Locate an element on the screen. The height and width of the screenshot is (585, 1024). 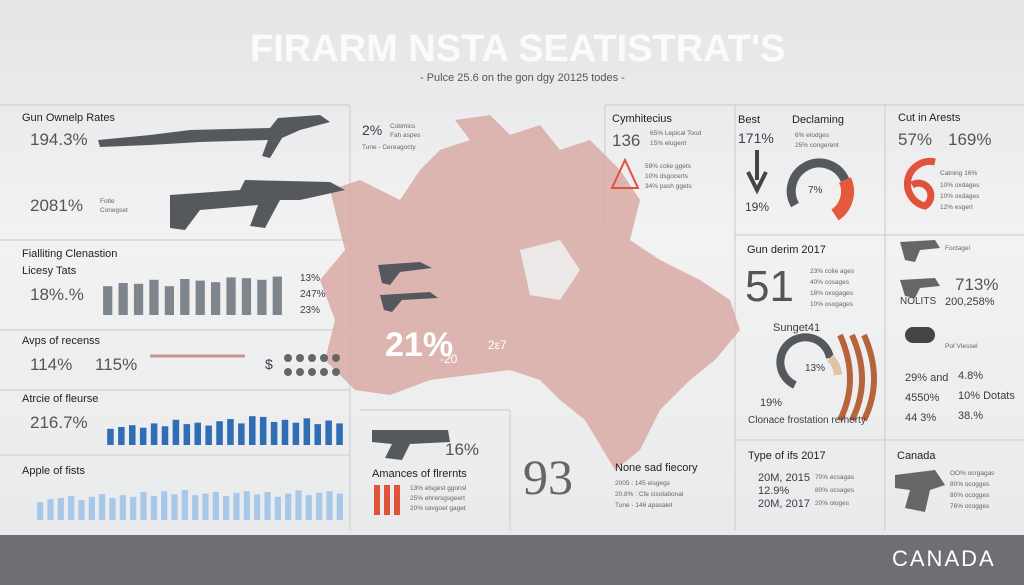
title: FIRARM NSTA SEATISTRAT'S is located at coordinates (518, 49).